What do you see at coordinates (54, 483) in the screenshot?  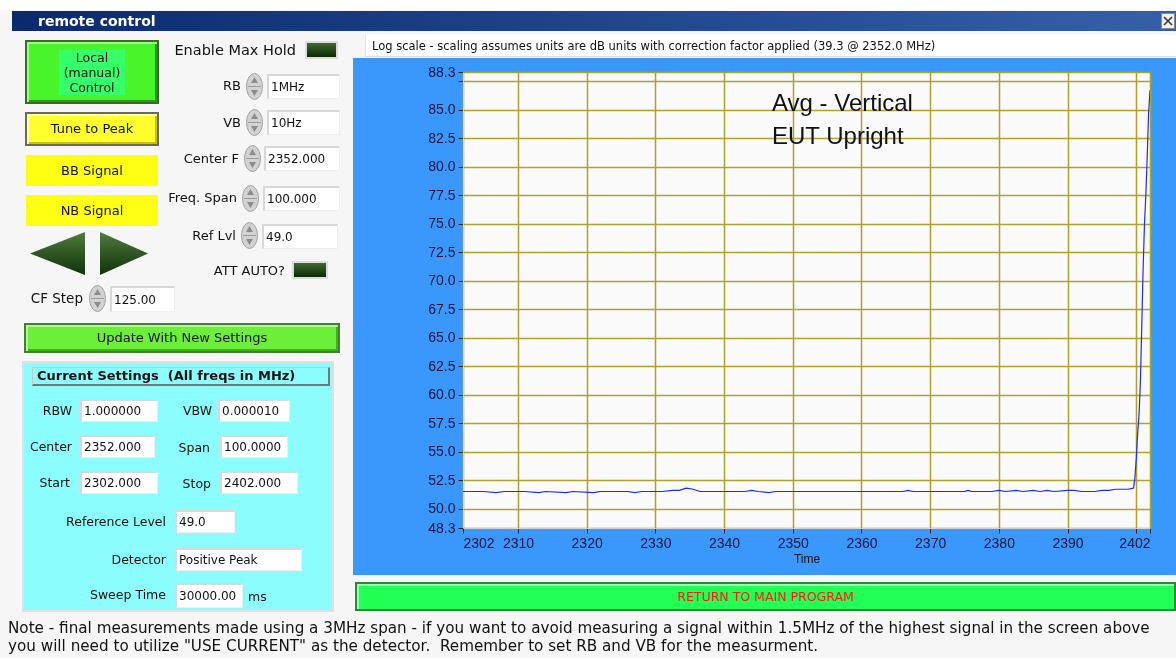 I see `text: Start` at bounding box center [54, 483].